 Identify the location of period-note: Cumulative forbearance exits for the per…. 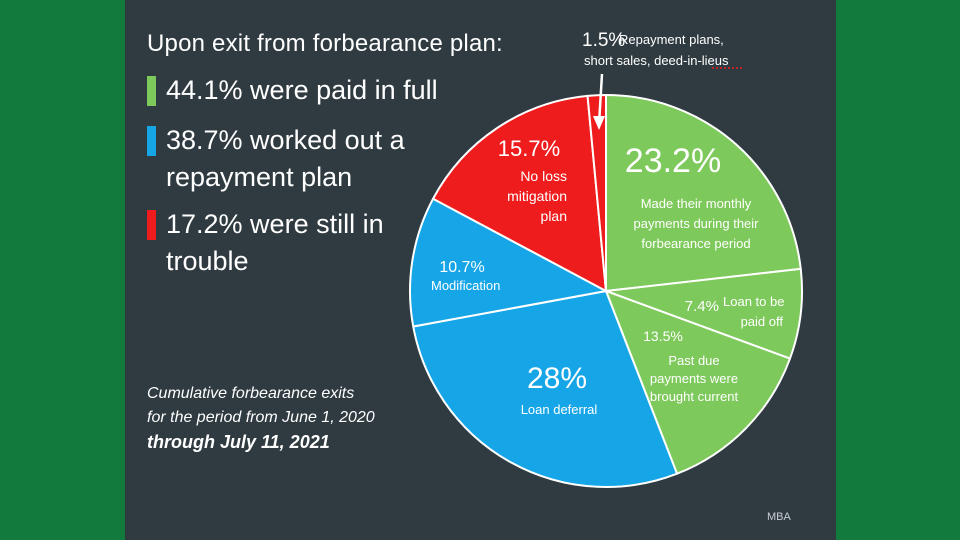
(297, 418).